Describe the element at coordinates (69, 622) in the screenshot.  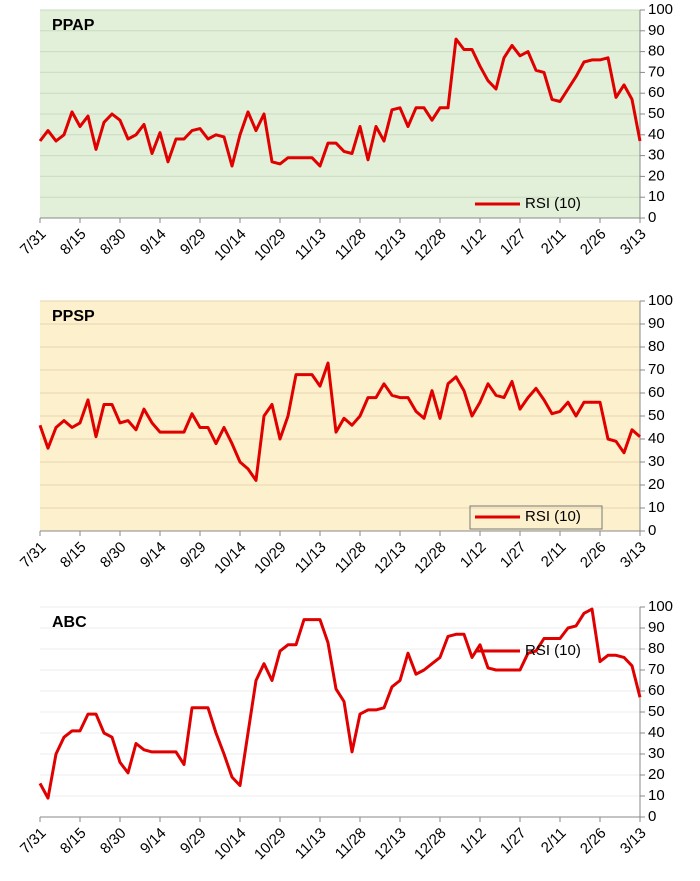
I see `chart-title: ABC` at that location.